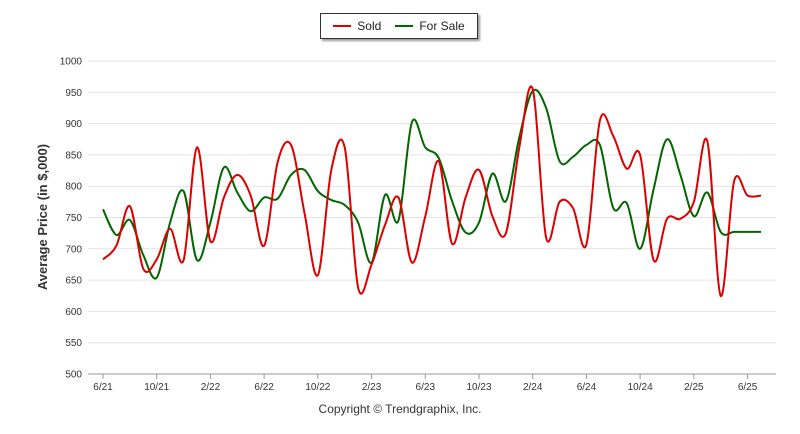  Describe the element at coordinates (73, 124) in the screenshot. I see `y-tick-label: 900` at that location.